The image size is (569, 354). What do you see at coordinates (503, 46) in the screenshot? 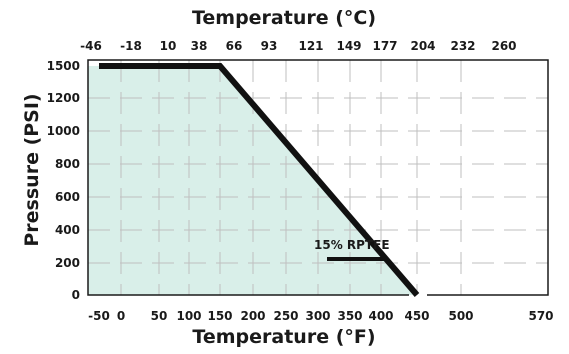
I see `top-tick-label: 260` at bounding box center [503, 46].